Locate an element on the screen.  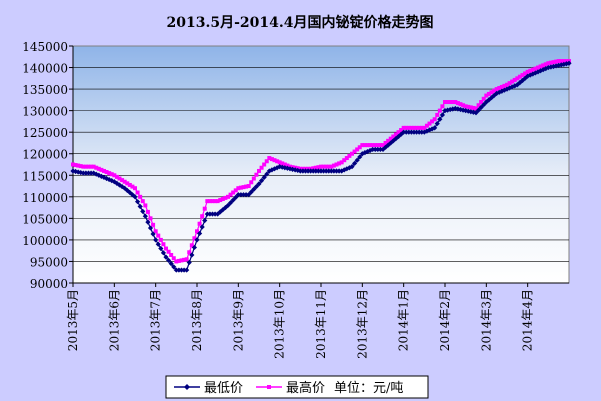
legend-label-max: 最高价 is located at coordinates (305, 388).